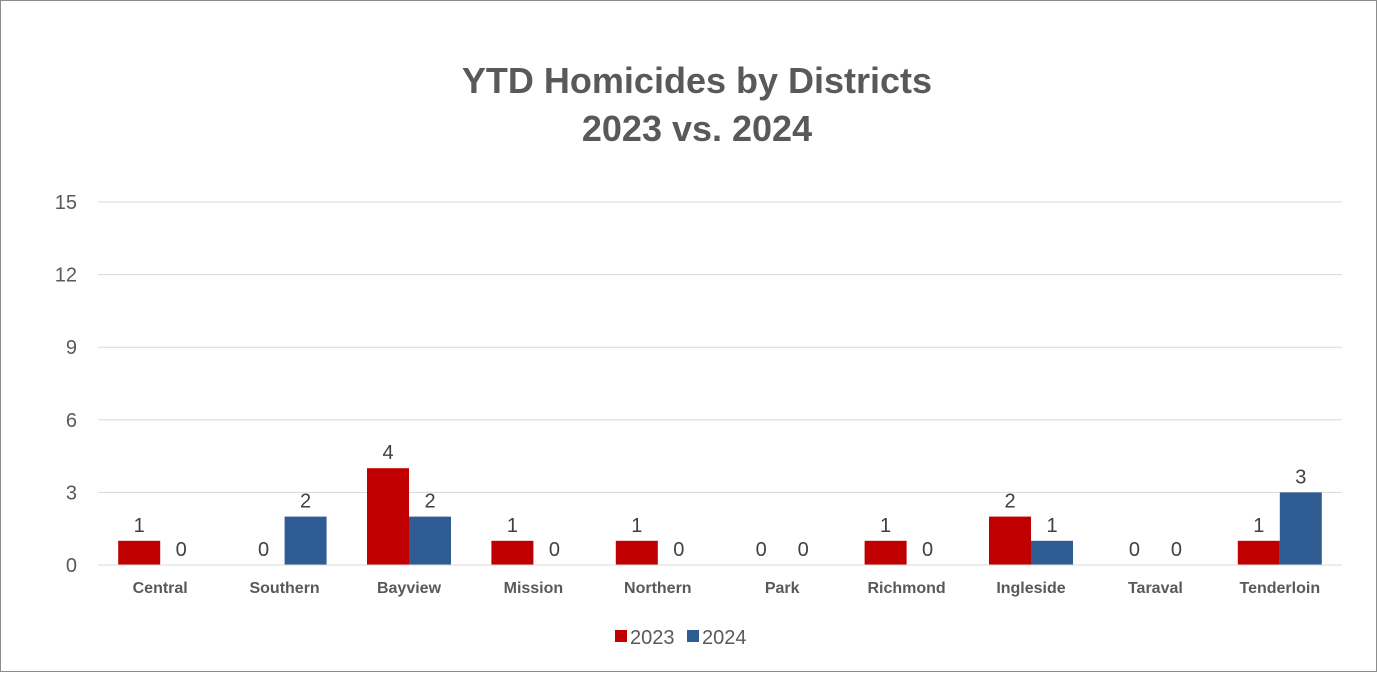 This screenshot has height=673, width=1377. Describe the element at coordinates (409, 588) in the screenshot. I see `x-tick-label: Bayview` at that location.